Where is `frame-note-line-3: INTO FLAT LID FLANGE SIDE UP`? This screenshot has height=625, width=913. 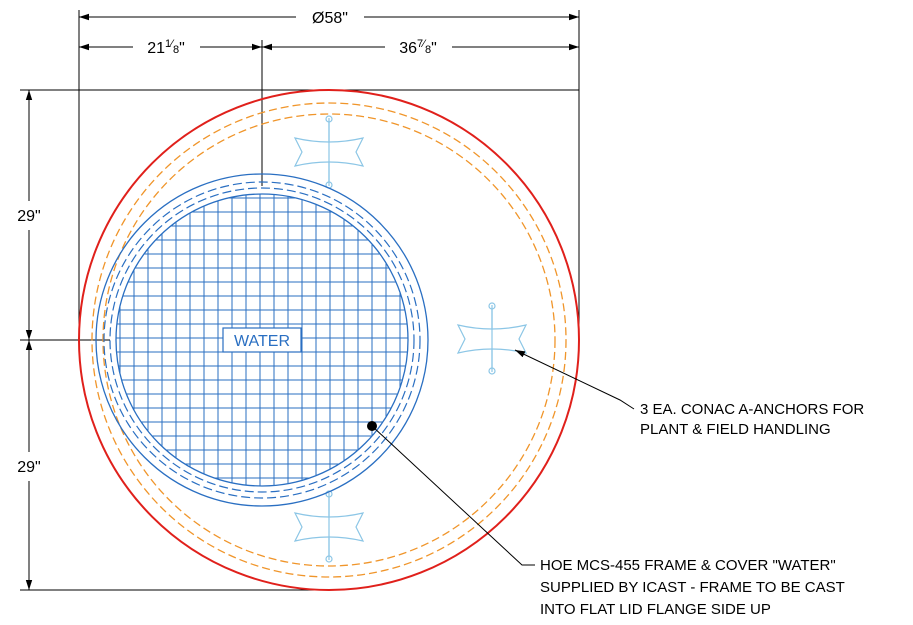
frame-note-line-3: INTO FLAT LID FLANGE SIDE UP is located at coordinates (655, 609).